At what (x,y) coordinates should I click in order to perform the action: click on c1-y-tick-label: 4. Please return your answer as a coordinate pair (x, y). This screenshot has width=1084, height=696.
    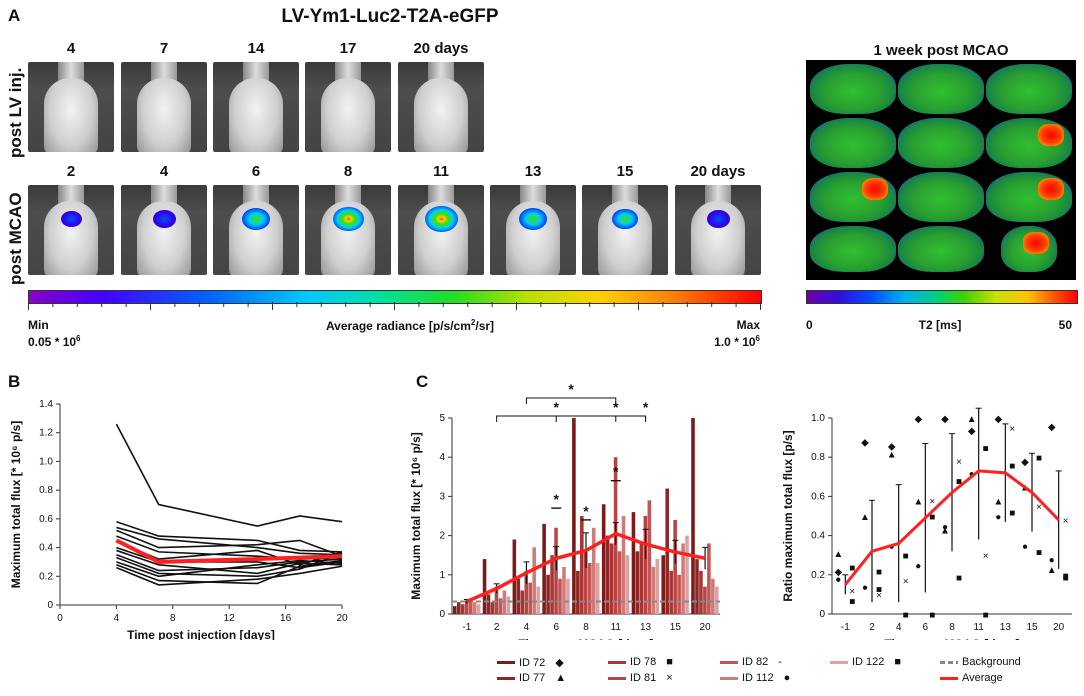
    Looking at the image, I should click on (442, 457).